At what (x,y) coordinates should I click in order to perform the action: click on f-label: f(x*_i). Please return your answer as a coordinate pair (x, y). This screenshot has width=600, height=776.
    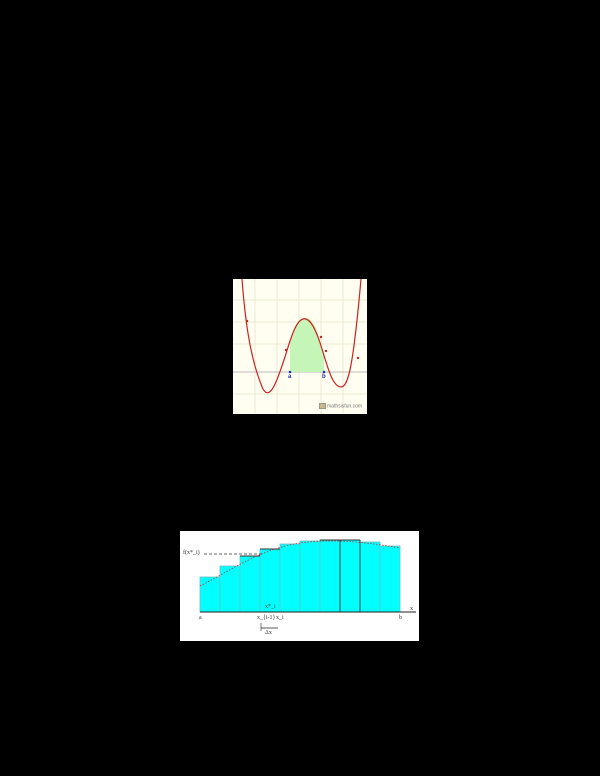
    Looking at the image, I should click on (191, 553).